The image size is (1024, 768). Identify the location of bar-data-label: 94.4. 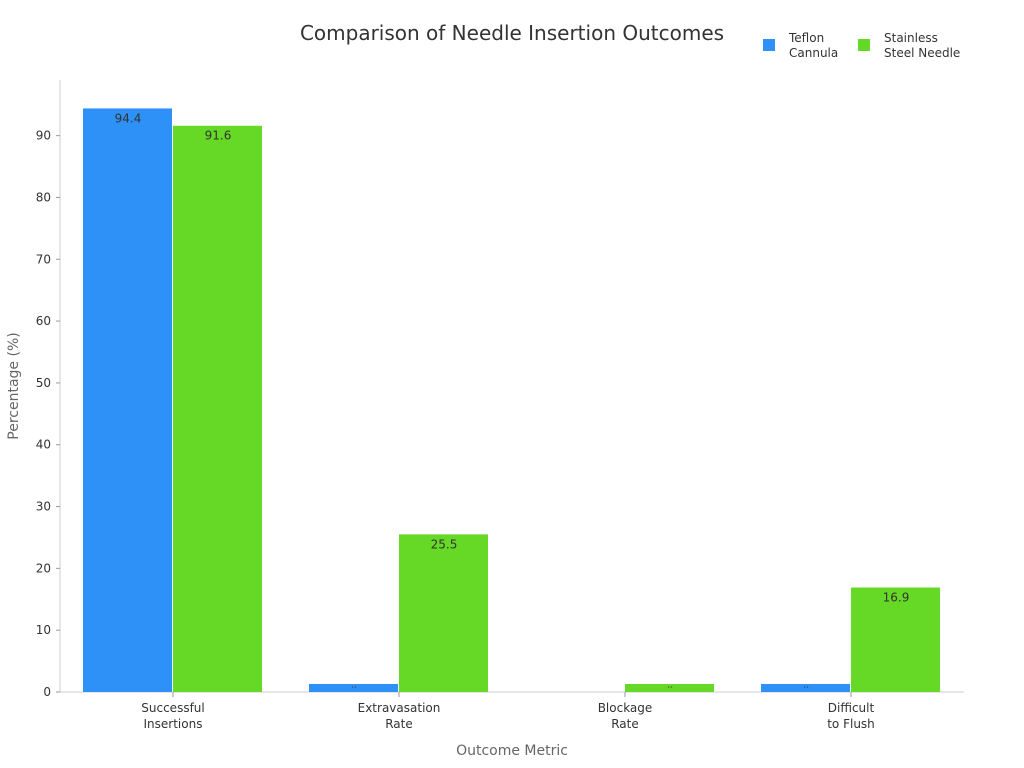
(128, 118).